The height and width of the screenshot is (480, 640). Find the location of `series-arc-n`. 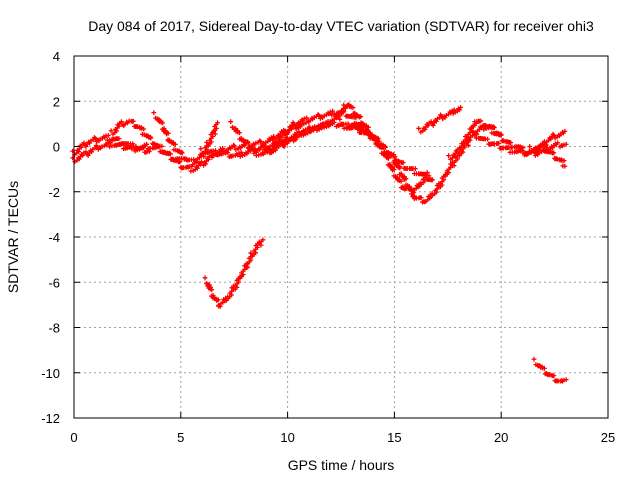

series-arc-n is located at coordinates (234, 273).